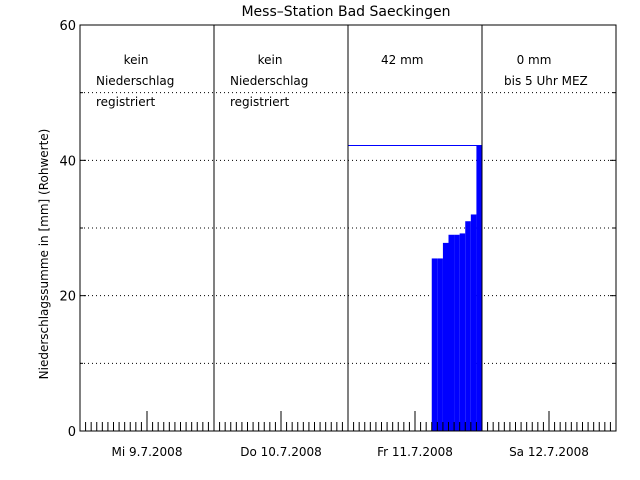 Image resolution: width=640 pixels, height=480 pixels. Describe the element at coordinates (415, 452) in the screenshot. I see `day-label: Fr 11.7.2008` at that location.